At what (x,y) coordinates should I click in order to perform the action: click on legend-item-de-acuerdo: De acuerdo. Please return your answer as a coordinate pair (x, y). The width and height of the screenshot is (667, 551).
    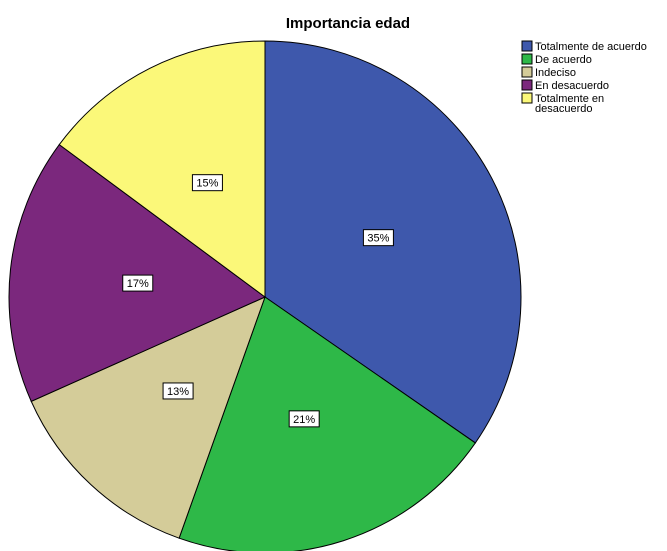
    Looking at the image, I should click on (556, 59).